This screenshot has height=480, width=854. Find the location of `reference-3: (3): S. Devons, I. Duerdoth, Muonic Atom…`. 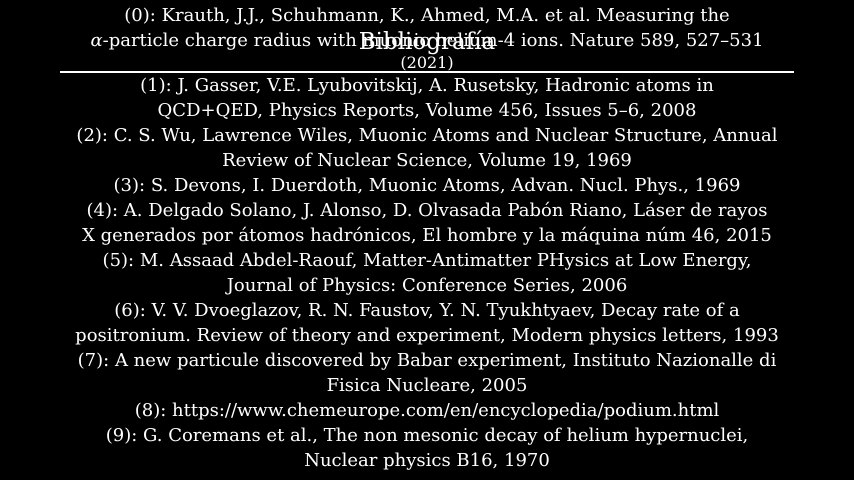

reference-3: (3): S. Devons, I. Duerdoth, Muonic Atom… is located at coordinates (427, 185).